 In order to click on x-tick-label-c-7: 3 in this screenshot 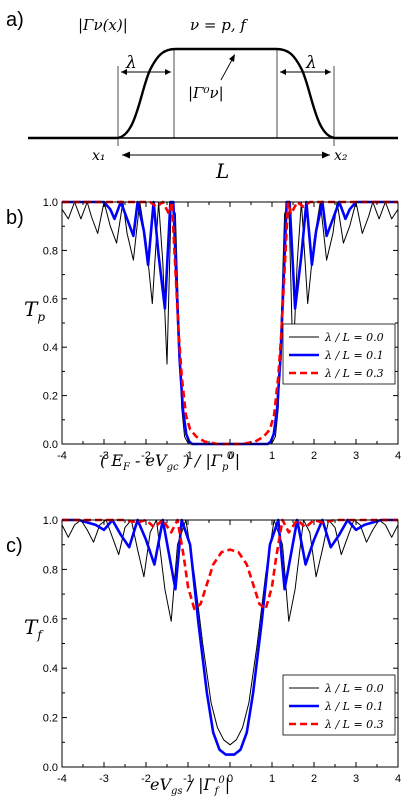, I will do `click(356, 779)`.